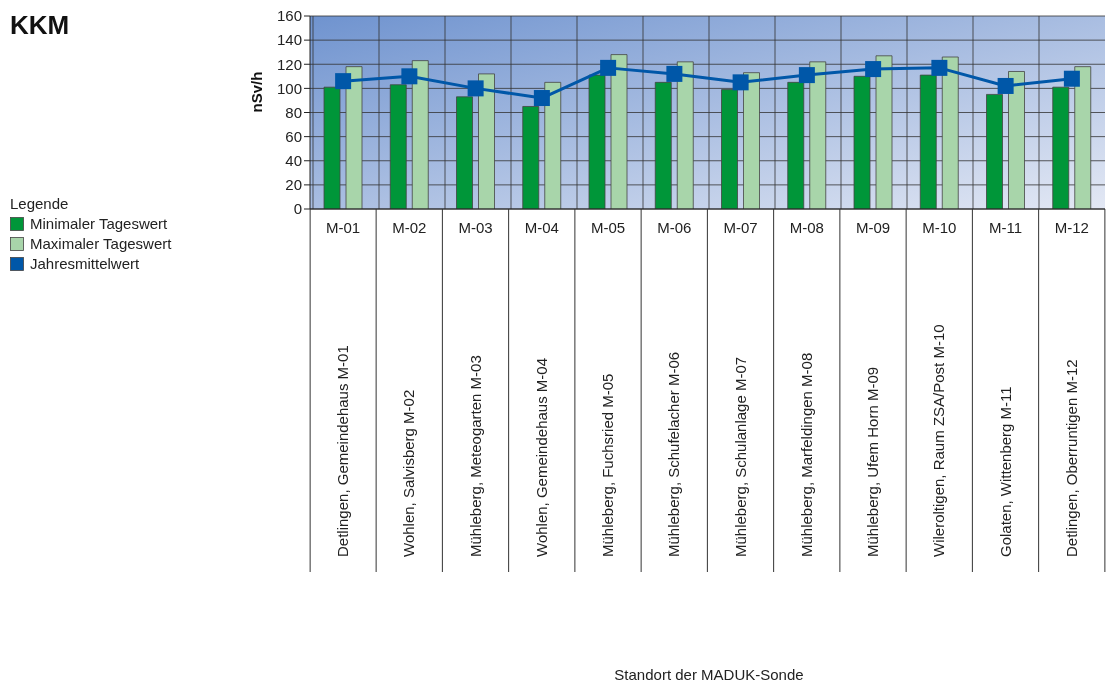  Describe the element at coordinates (541, 457) in the screenshot. I see `text: Wohlen, Gemeindehaus M-04` at that location.